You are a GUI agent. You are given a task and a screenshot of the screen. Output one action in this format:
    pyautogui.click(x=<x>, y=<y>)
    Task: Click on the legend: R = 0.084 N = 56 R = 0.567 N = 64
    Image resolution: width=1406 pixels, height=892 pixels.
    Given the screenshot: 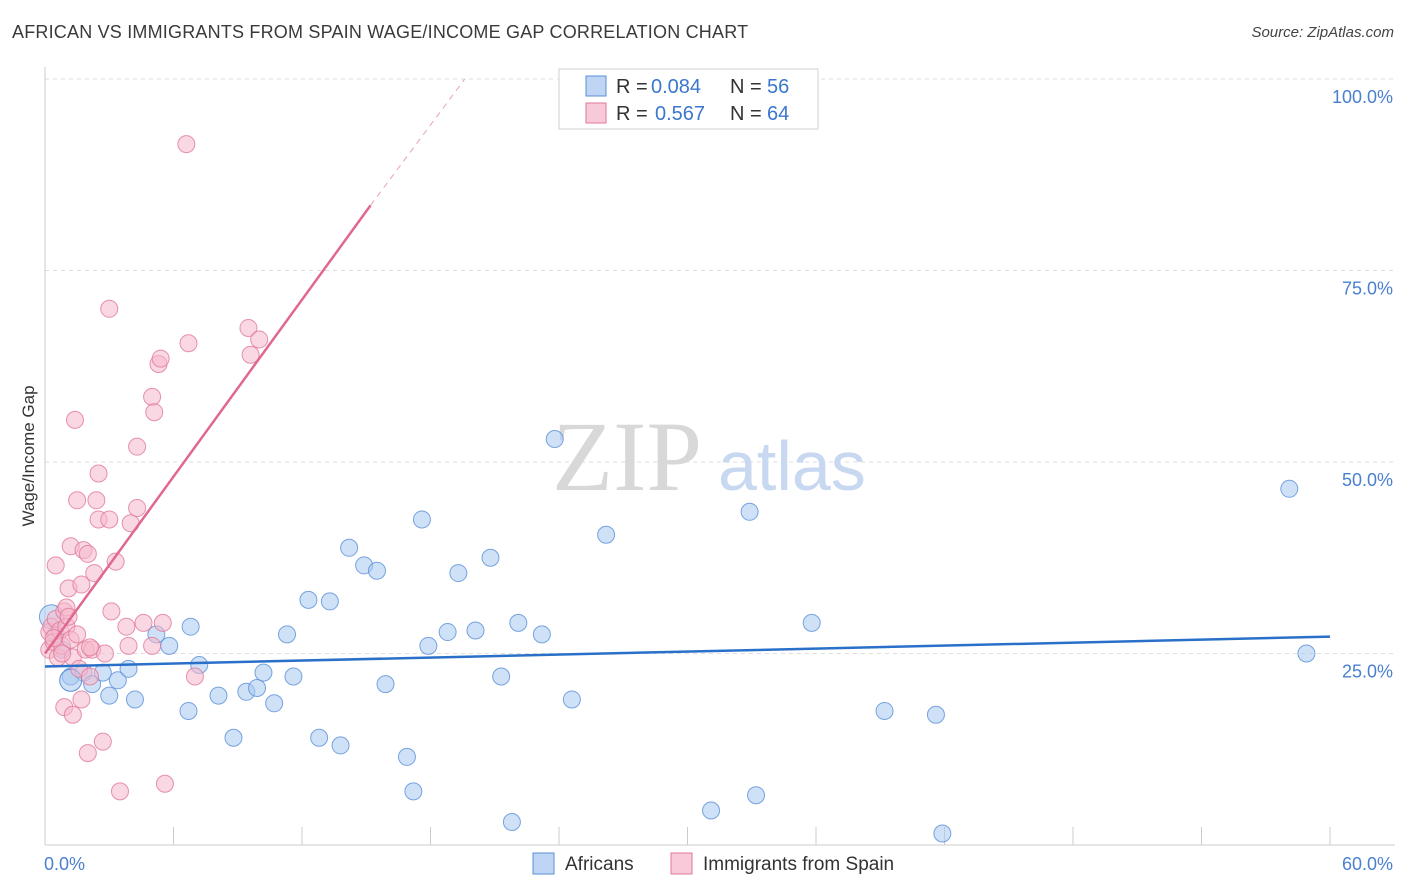 What is the action you would take?
    pyautogui.click(x=688, y=99)
    